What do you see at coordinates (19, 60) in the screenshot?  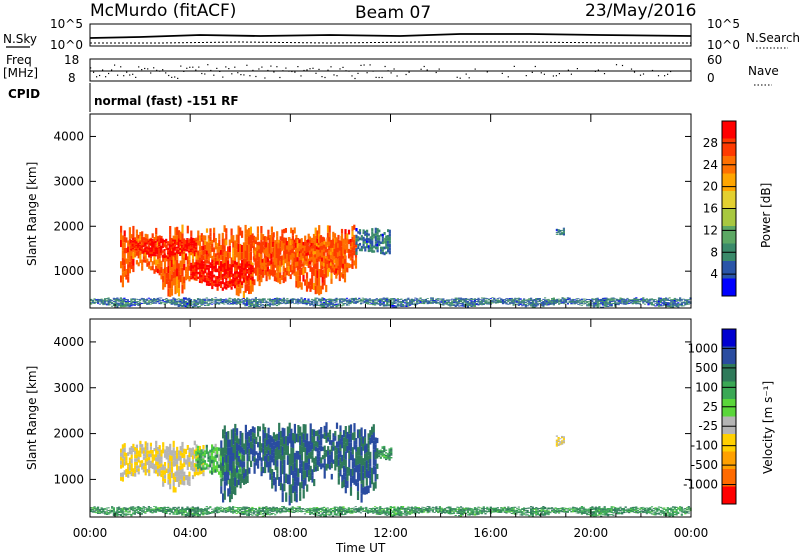 I see `freq-label-1: Freq` at bounding box center [19, 60].